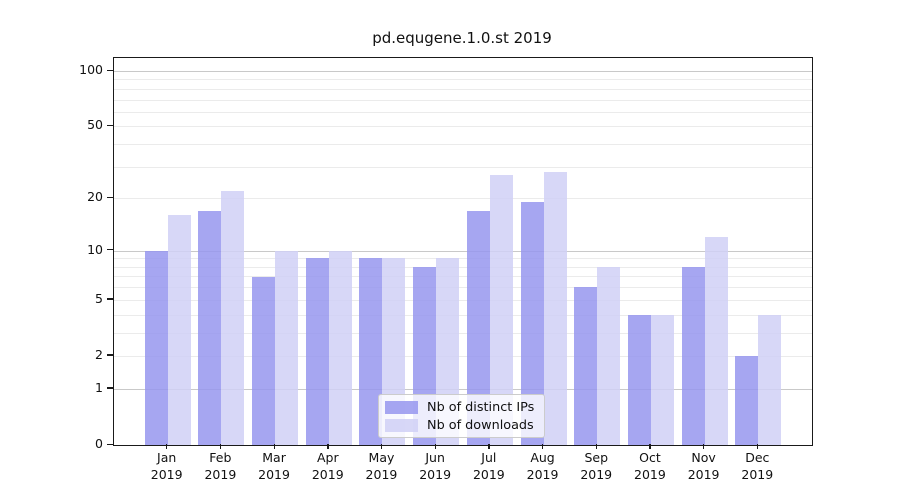 The height and width of the screenshot is (500, 900). Describe the element at coordinates (317, 351) in the screenshot. I see `bar-distinct-ips-apr` at that location.